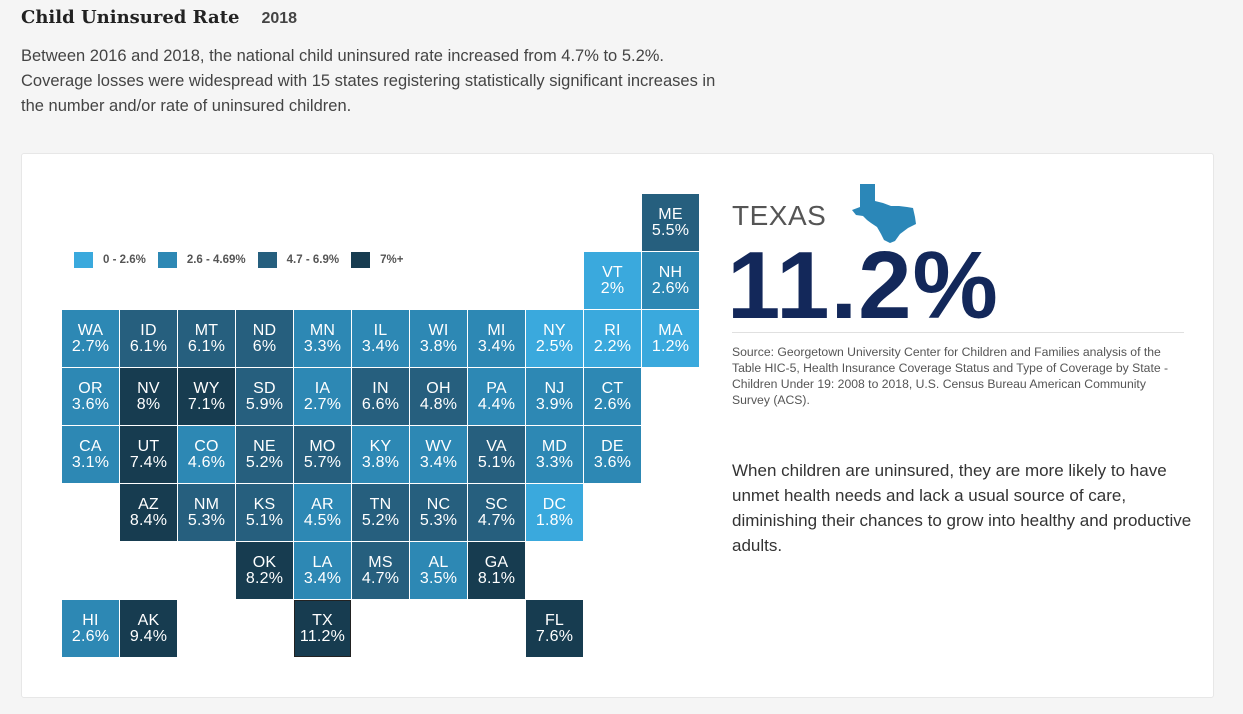 The height and width of the screenshot is (714, 1243). I want to click on state-tile-nd: ND 6%, so click(264, 338).